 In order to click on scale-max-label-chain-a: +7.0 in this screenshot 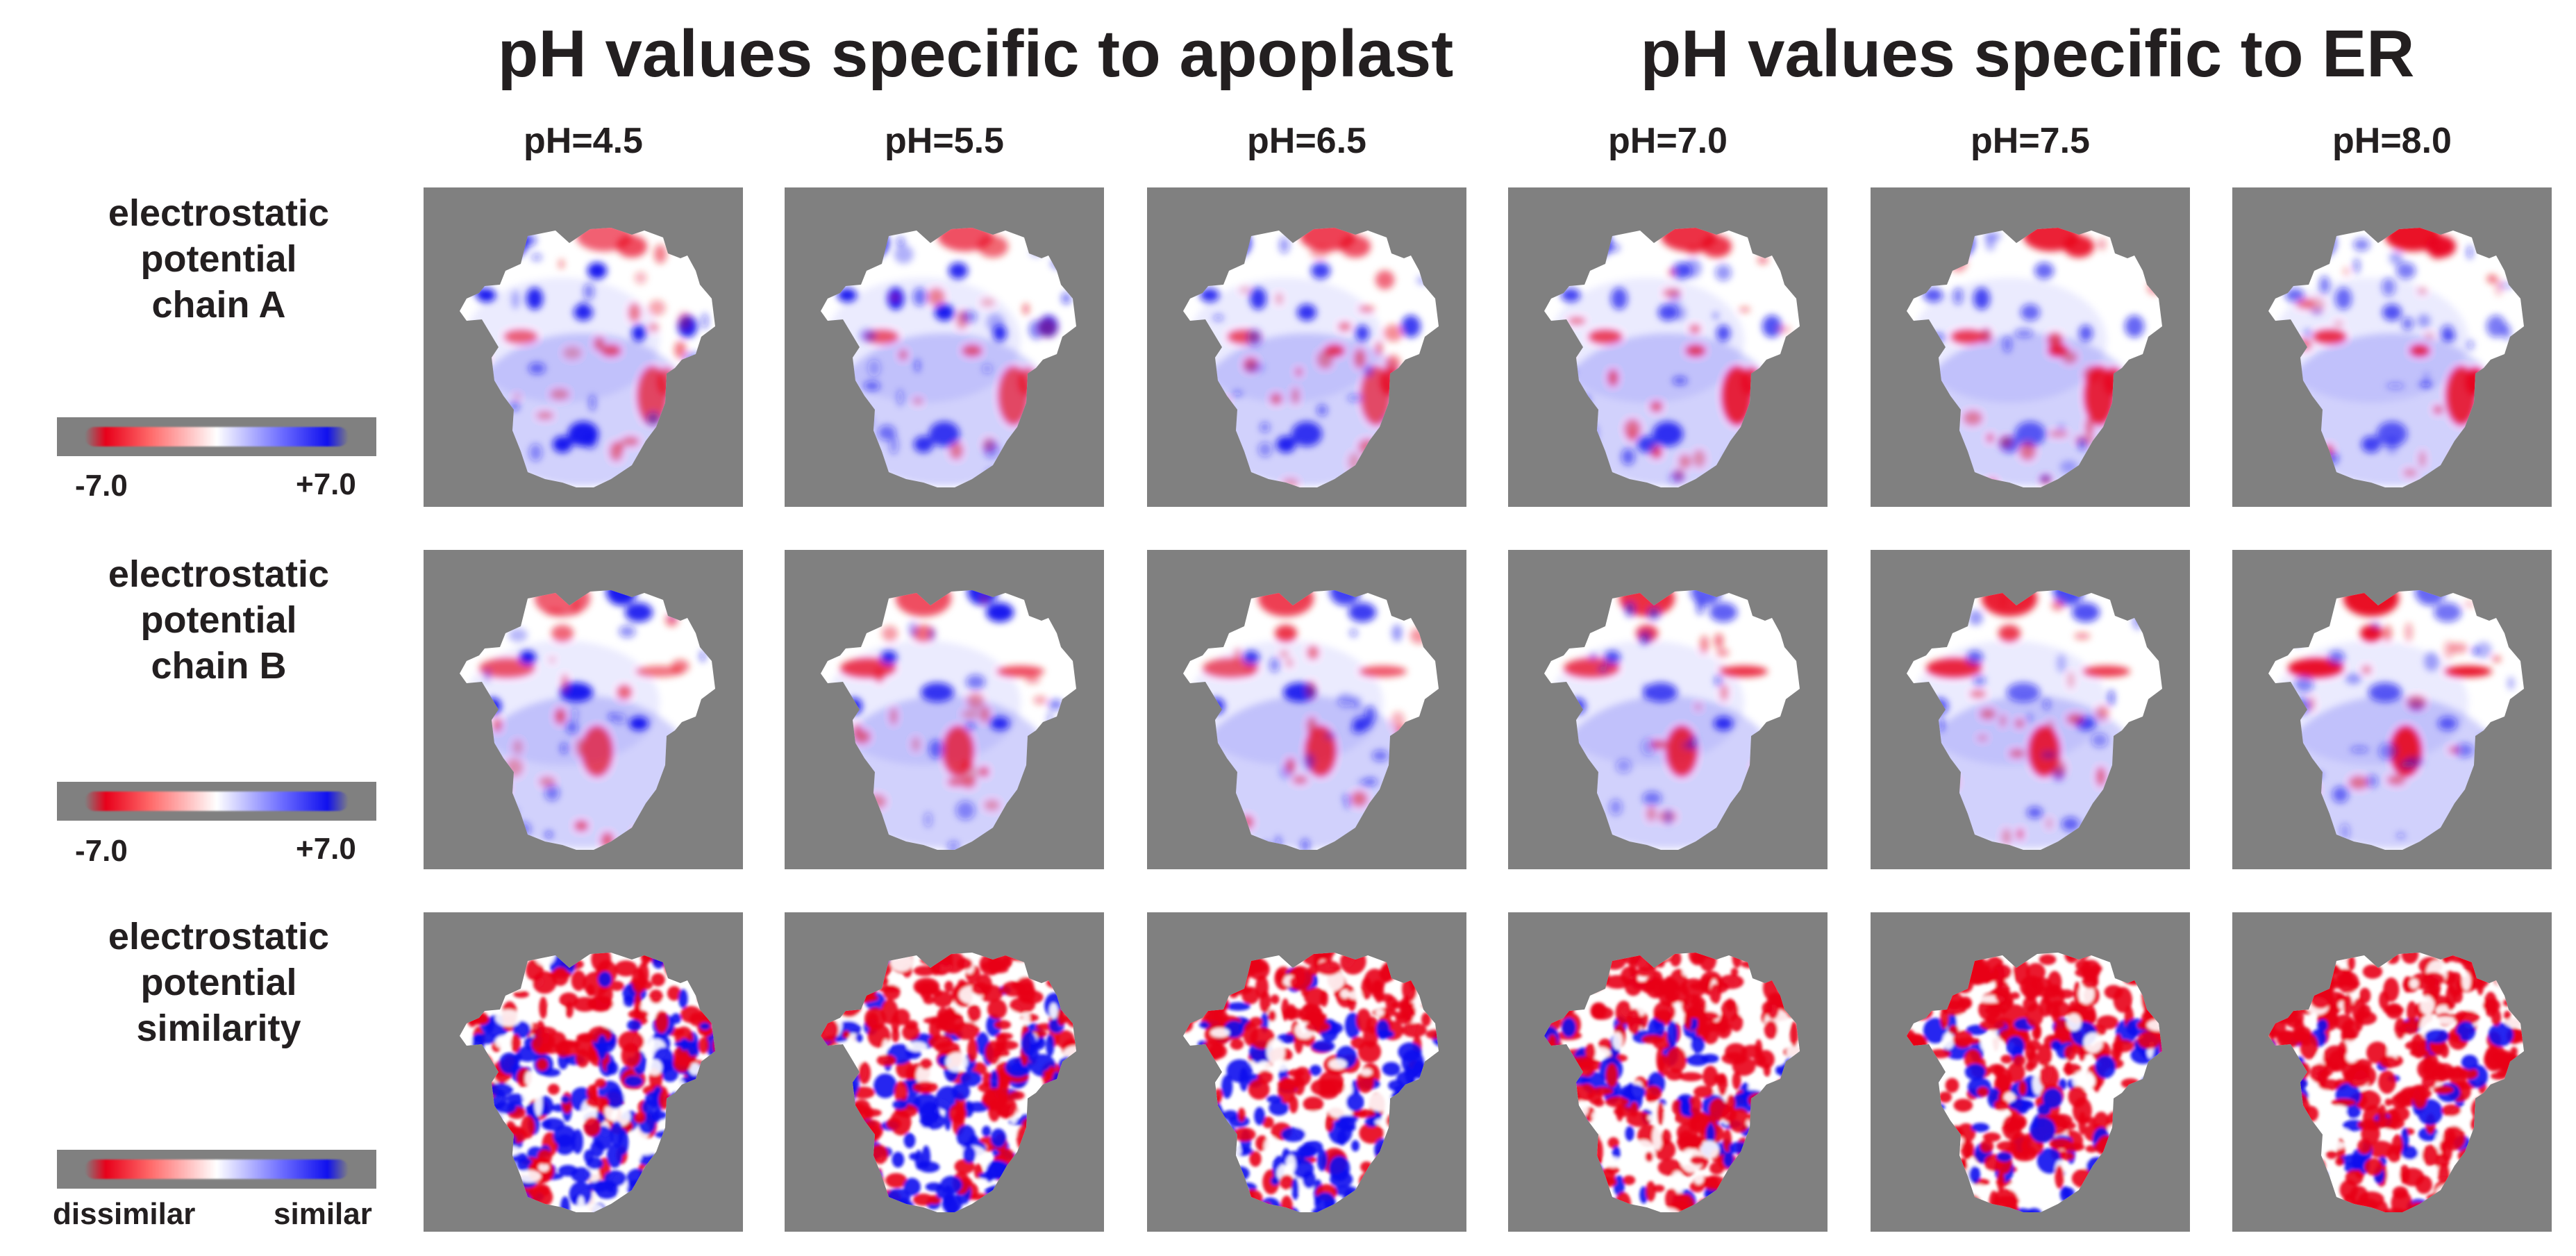, I will do `click(326, 484)`.